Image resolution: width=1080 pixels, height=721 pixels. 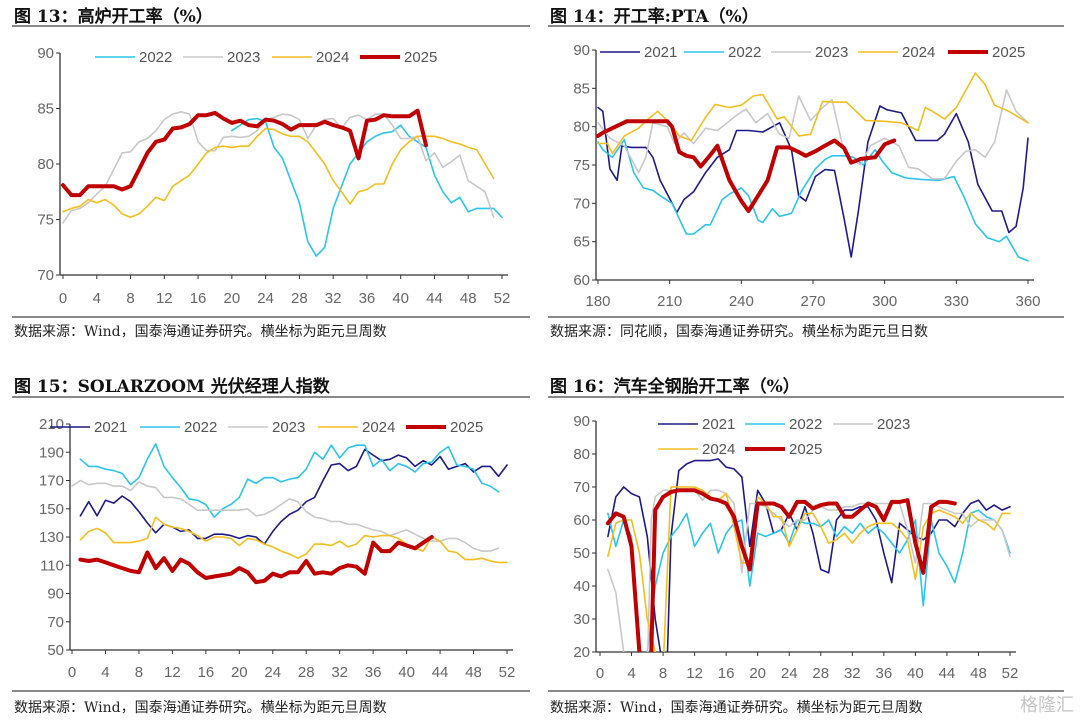 I want to click on y-tick-label: 190, so click(x=51, y=452).